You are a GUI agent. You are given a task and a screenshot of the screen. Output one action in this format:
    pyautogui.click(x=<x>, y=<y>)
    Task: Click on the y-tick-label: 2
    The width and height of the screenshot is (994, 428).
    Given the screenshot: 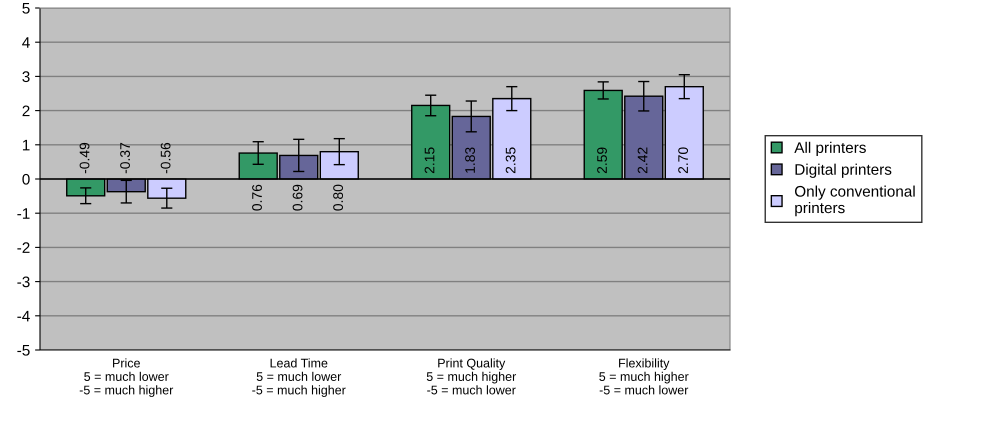 What is the action you would take?
    pyautogui.click(x=26, y=110)
    